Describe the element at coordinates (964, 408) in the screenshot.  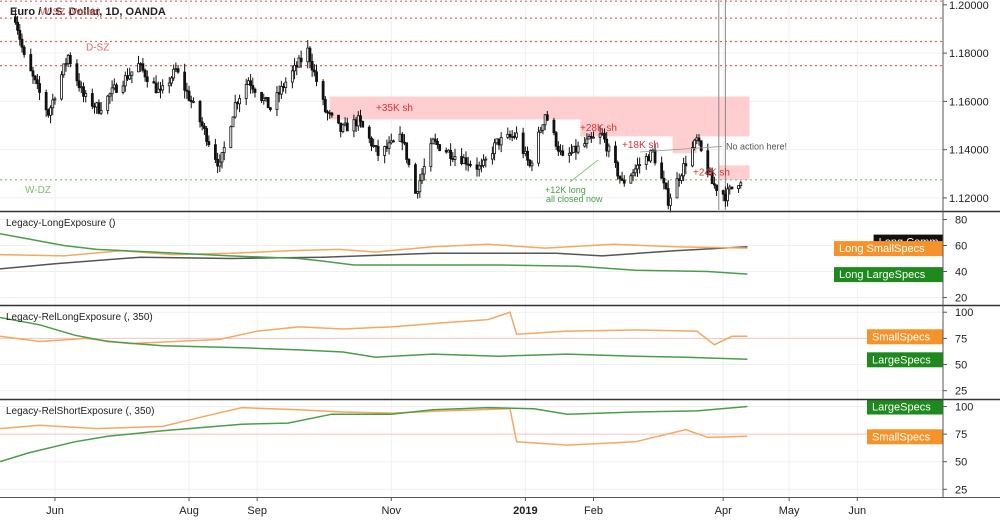
I see `indicator-tick-label: 100` at that location.